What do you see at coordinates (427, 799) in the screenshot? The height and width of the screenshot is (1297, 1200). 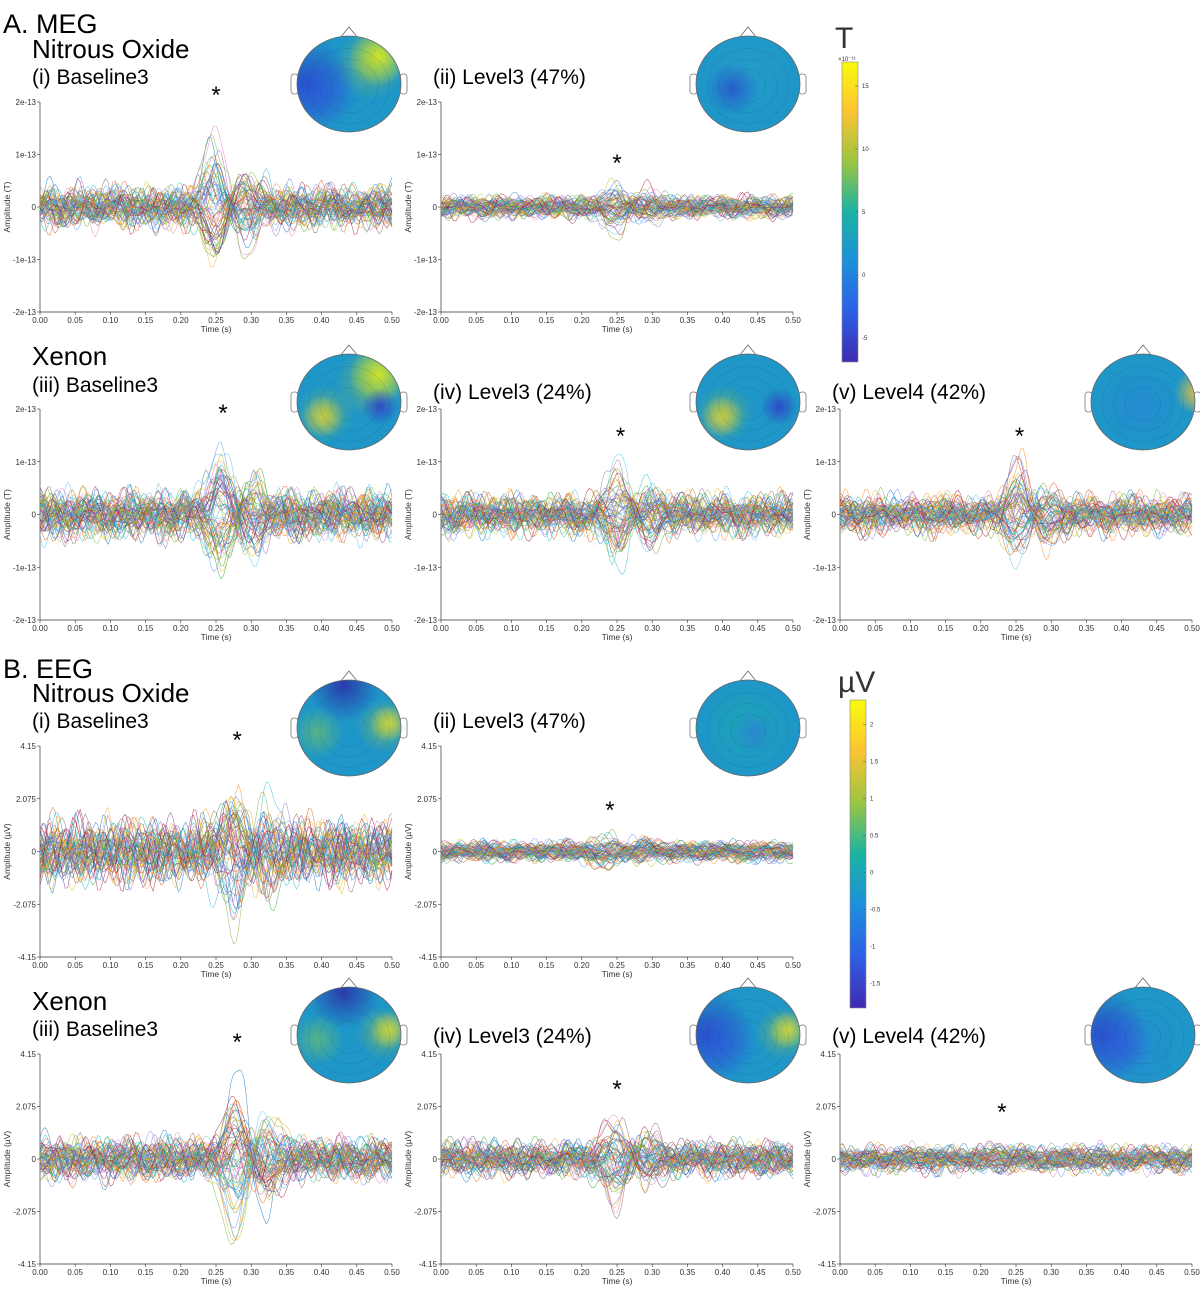 I see `y-tick-label: 2.075` at bounding box center [427, 799].